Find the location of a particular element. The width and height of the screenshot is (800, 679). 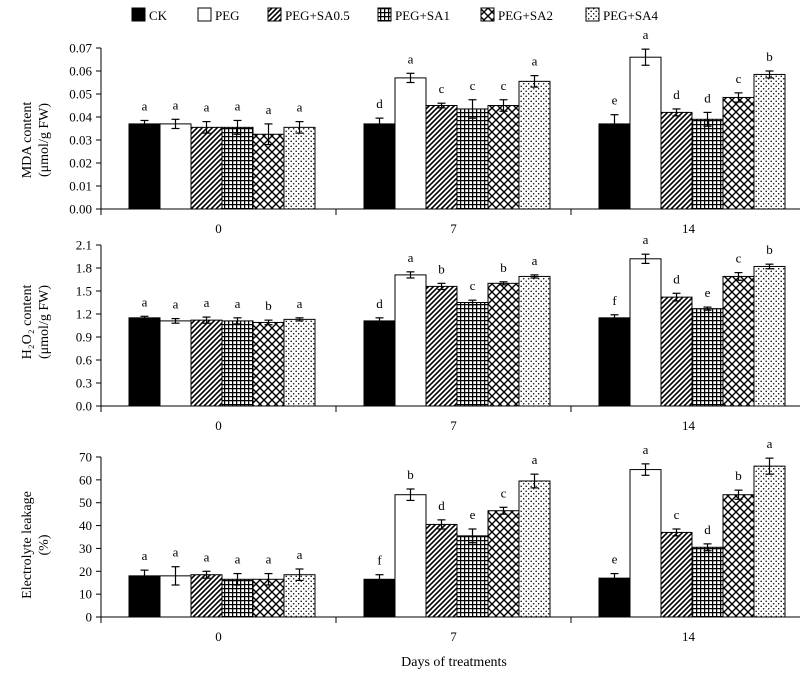

legend-label: PEG is located at coordinates (227, 15).